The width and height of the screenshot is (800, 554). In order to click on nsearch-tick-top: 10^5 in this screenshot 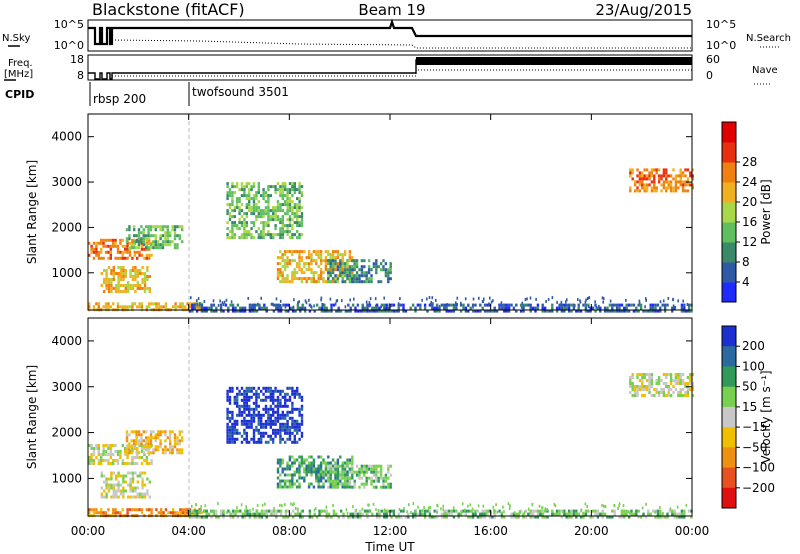, I will do `click(721, 24)`.